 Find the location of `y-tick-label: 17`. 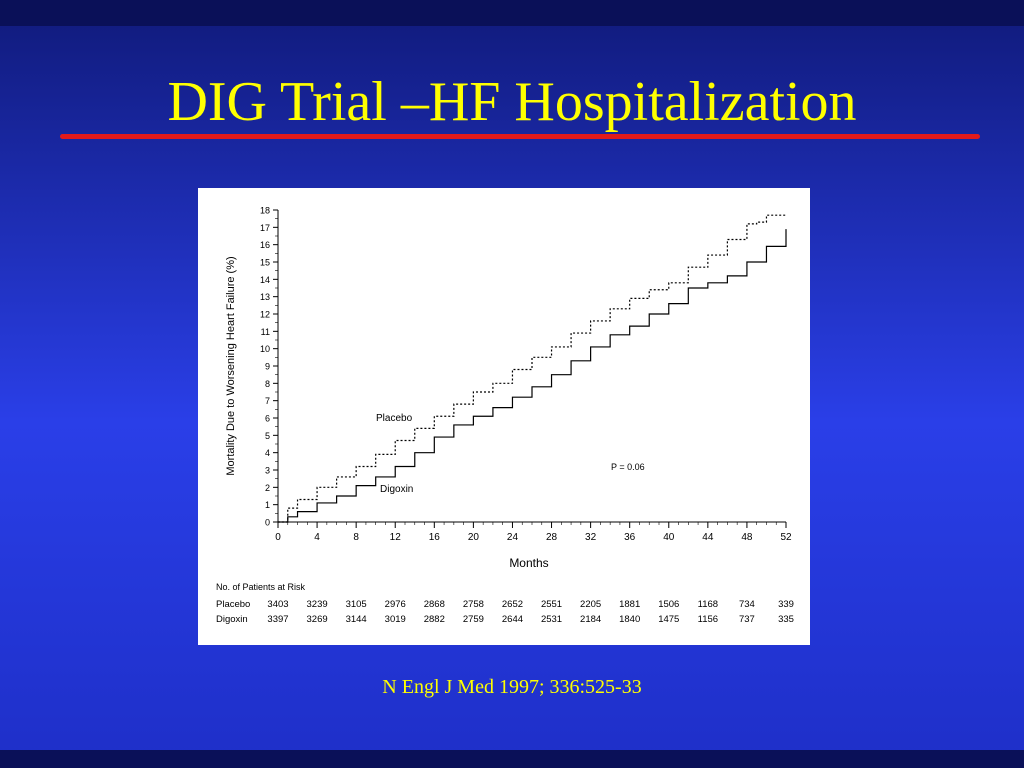

y-tick-label: 17 is located at coordinates (265, 228).